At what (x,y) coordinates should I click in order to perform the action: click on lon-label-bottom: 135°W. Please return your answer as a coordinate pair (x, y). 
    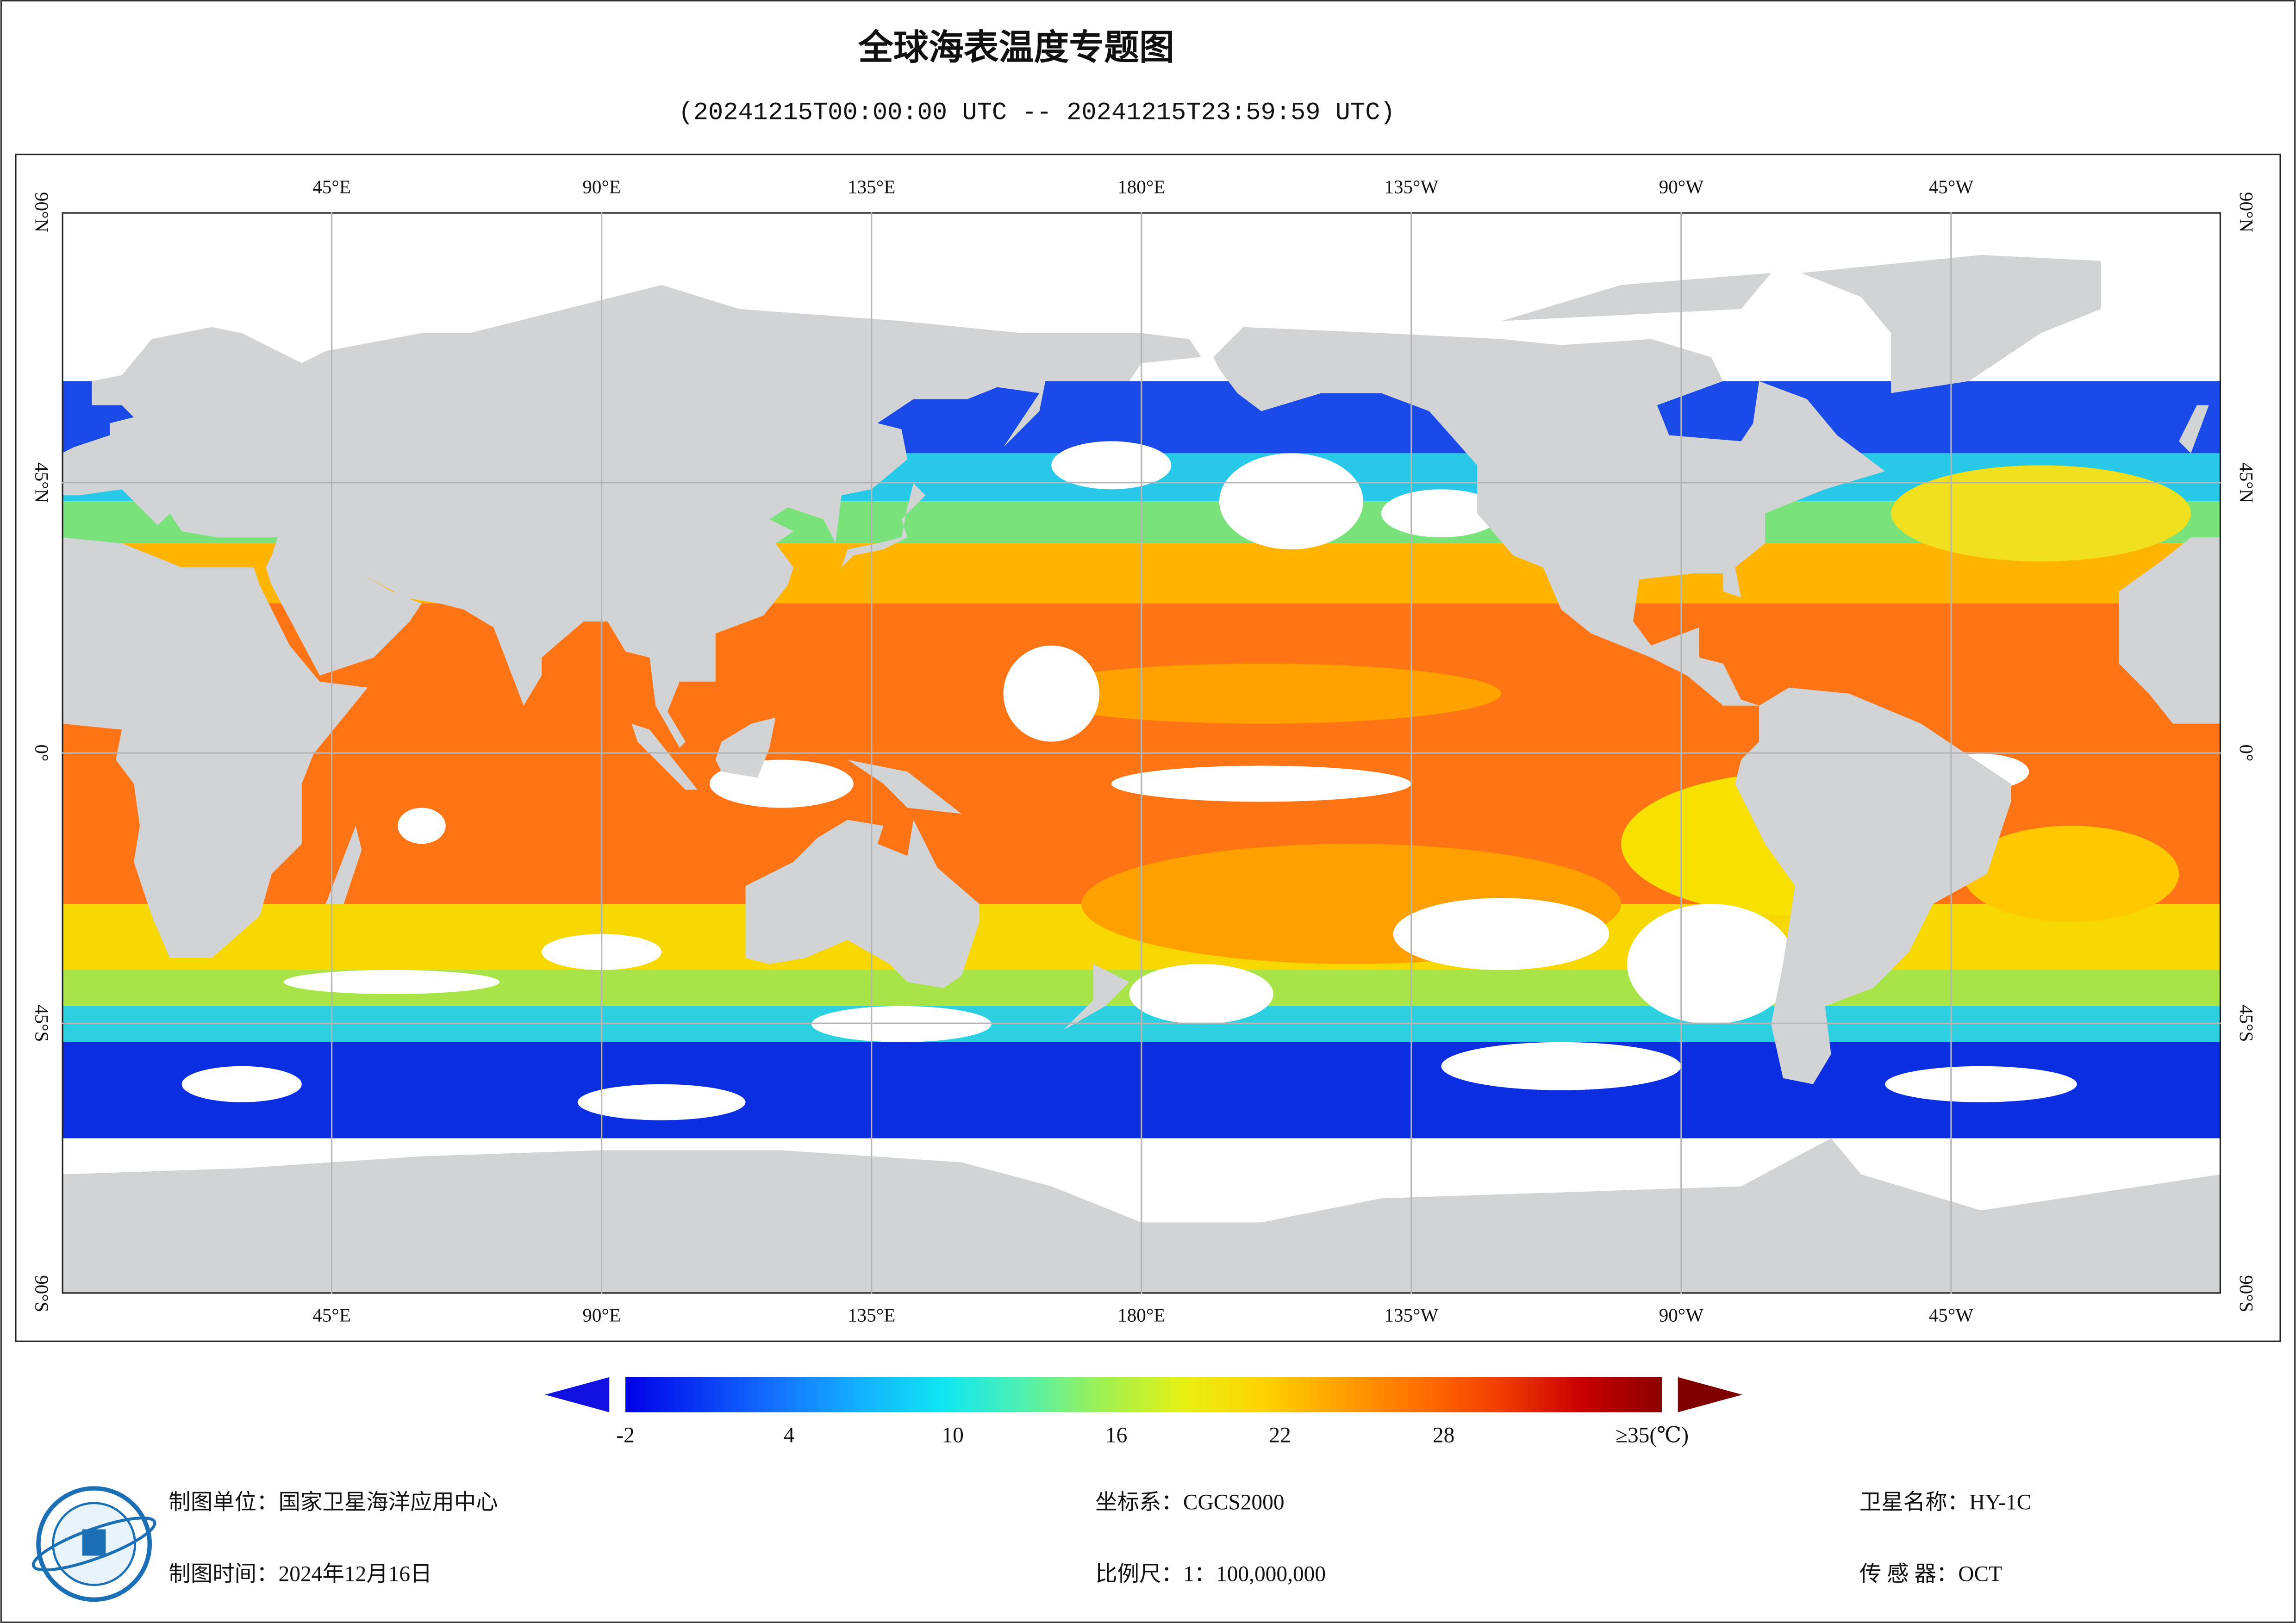
    Looking at the image, I should click on (1411, 1315).